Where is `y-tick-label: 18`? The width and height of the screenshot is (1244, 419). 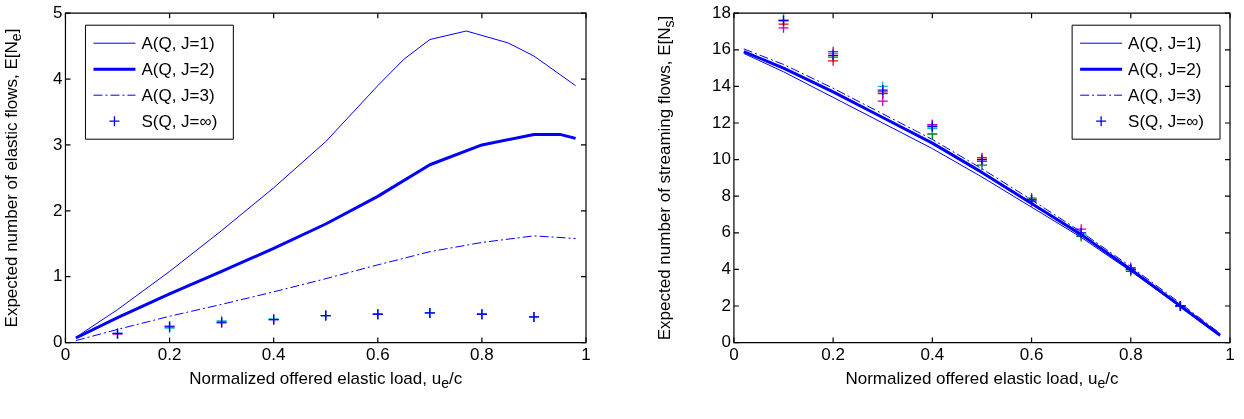
y-tick-label: 18 is located at coordinates (721, 12).